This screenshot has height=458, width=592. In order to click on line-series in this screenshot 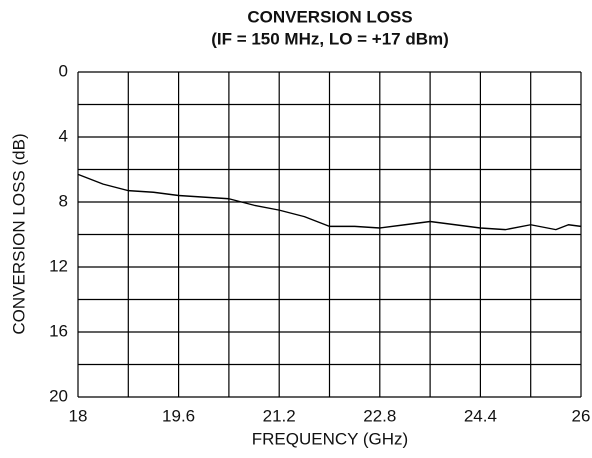, I will do `click(329, 202)`.